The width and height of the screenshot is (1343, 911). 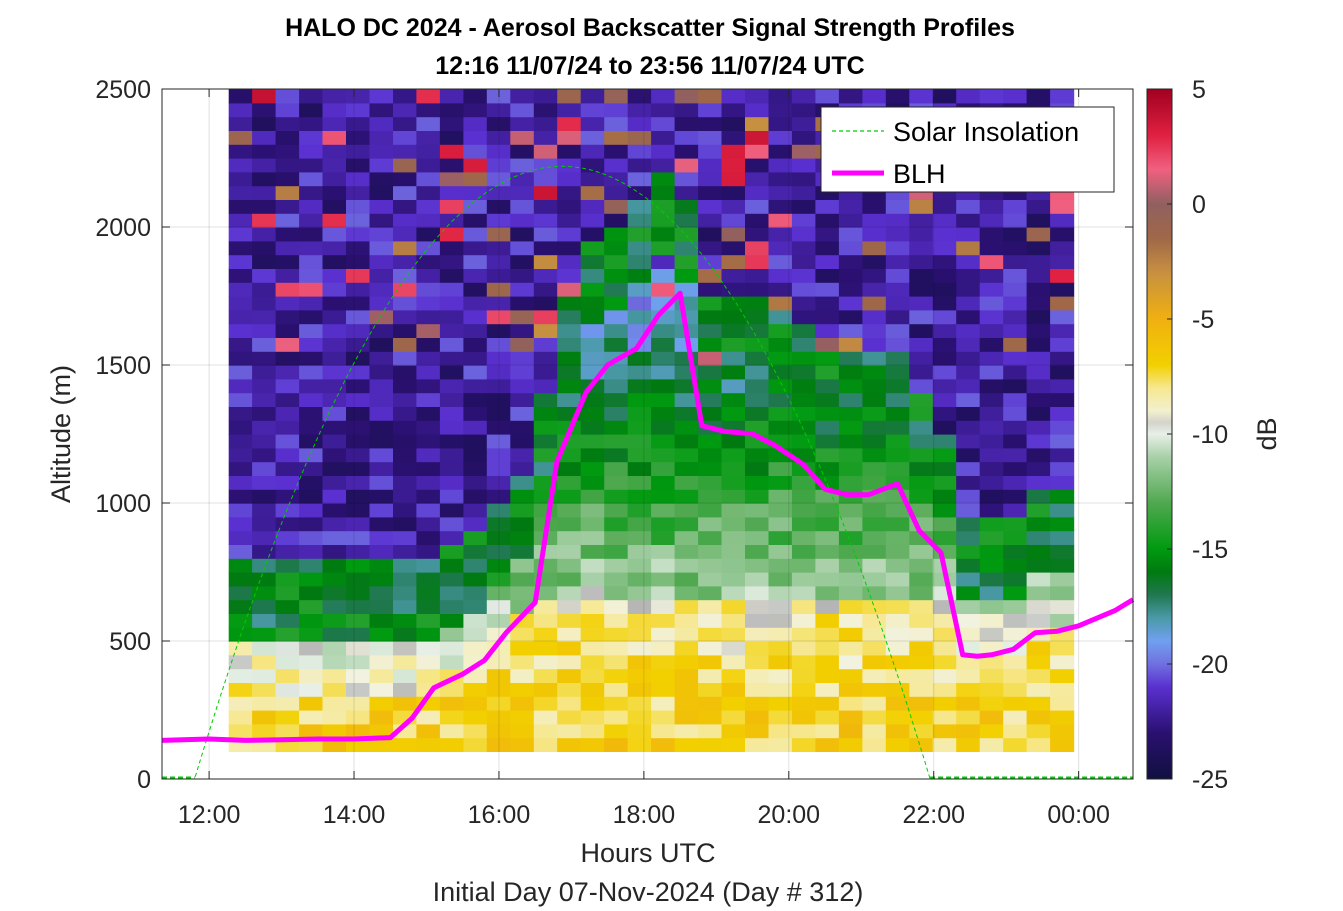 I want to click on x-tick-label: 00:00, so click(x=1078, y=815).